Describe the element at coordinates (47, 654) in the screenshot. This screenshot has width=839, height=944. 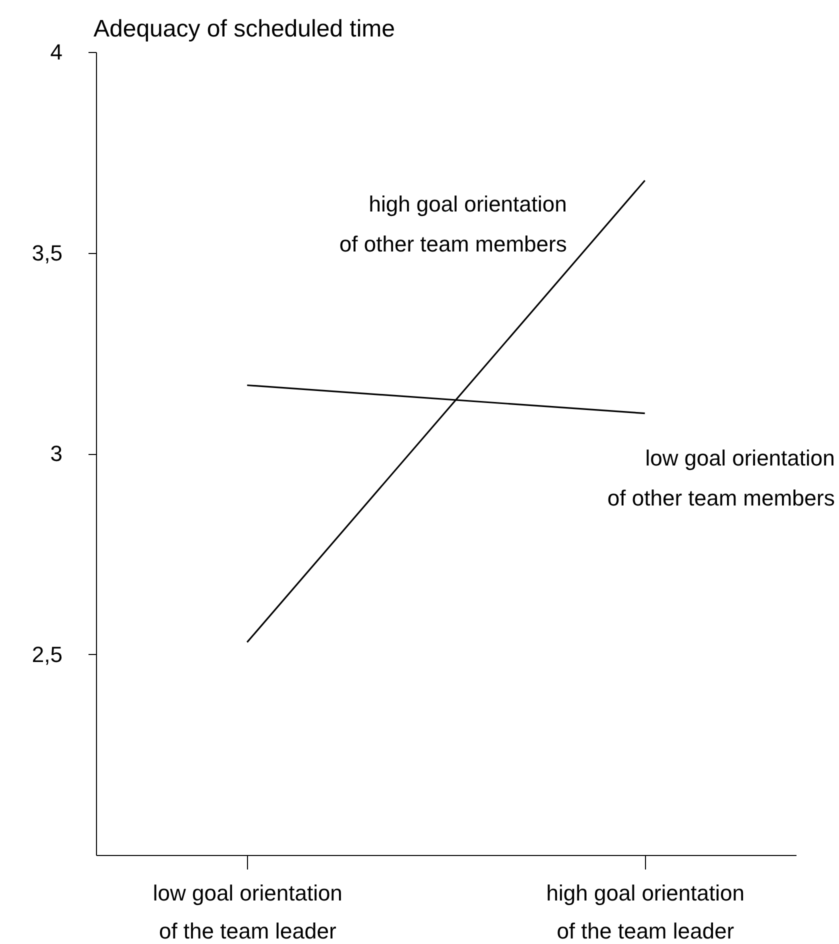
I see `y-tick-label: 2,5` at that location.